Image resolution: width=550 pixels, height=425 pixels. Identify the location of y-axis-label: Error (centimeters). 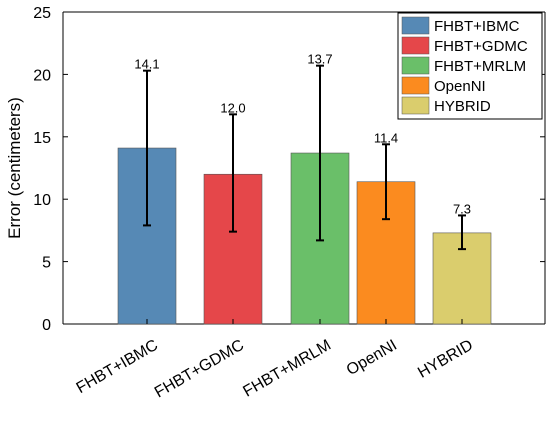
(14, 168).